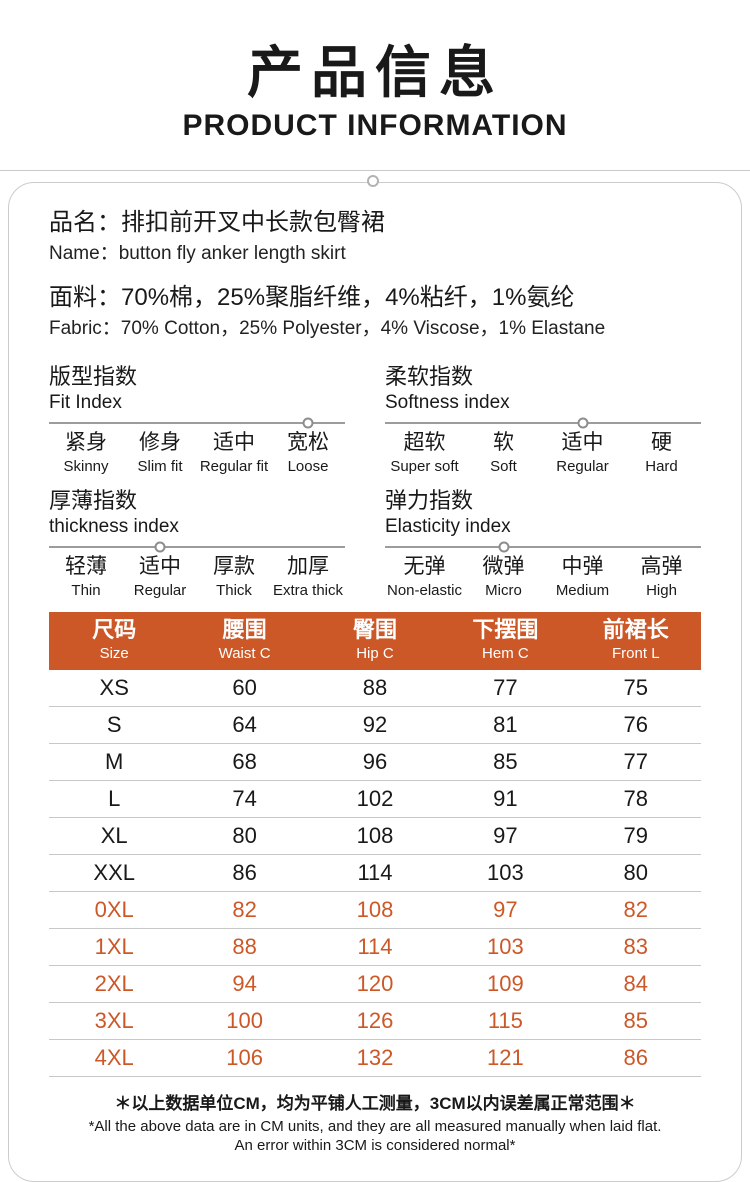 This screenshot has width=750, height=1182. I want to click on index-options: 无弹 Non-elastic 微弹 Micro 中弹 Medium 高弹 High, so click(543, 577).